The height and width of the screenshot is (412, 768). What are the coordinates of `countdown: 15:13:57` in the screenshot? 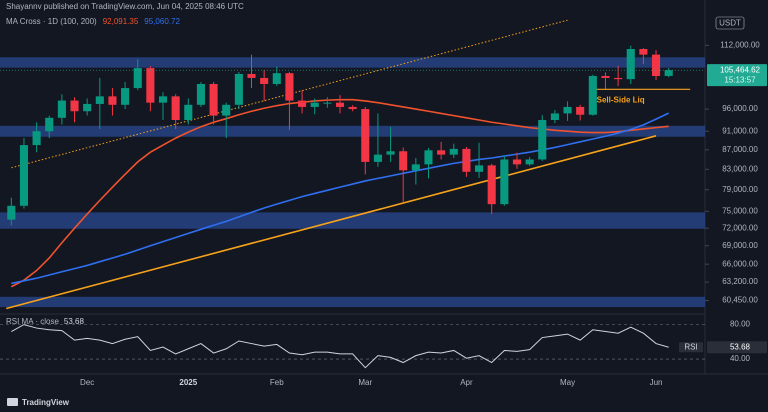 It's located at (740, 79).